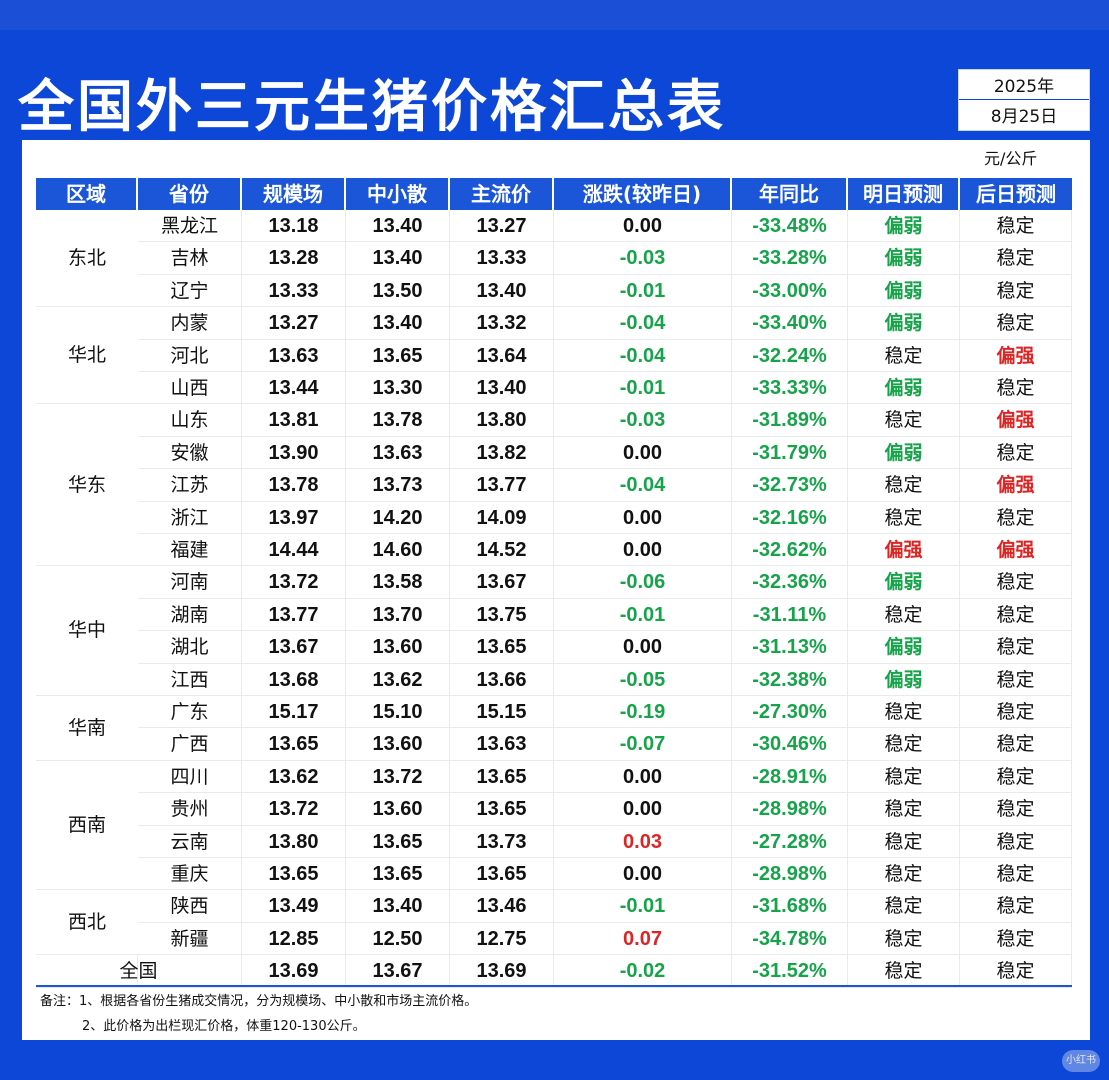 Image resolution: width=1109 pixels, height=1080 pixels. I want to click on scale-cell: 13.62, so click(294, 776).